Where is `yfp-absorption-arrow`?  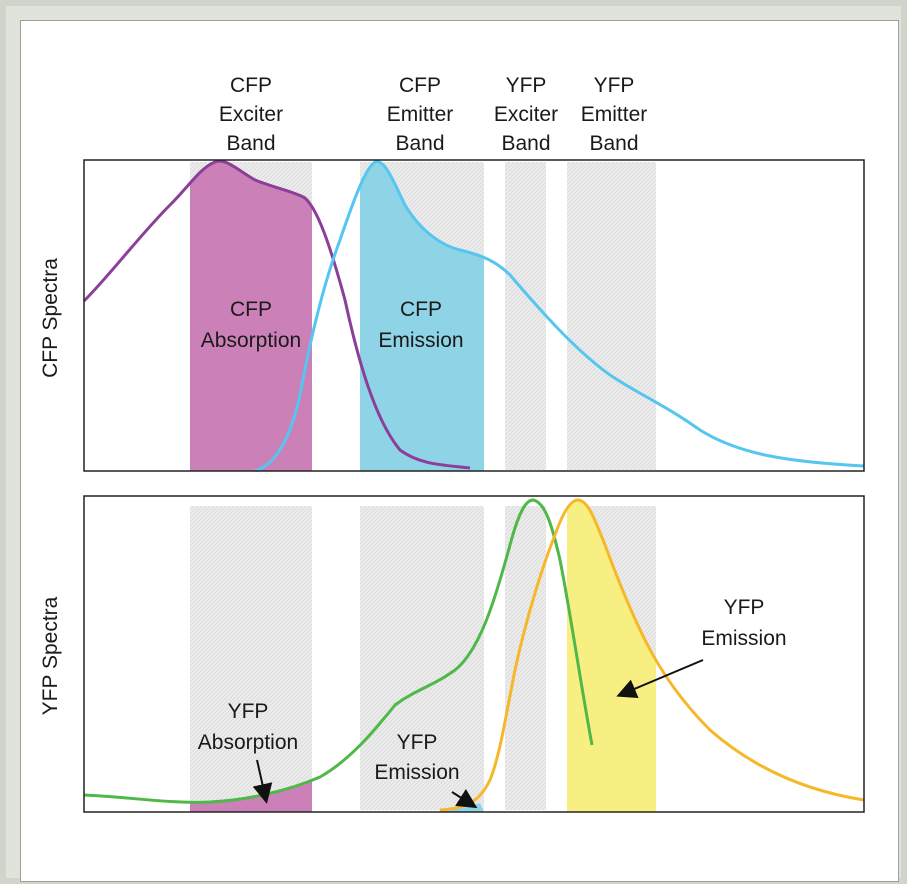
yfp-absorption-arrow is located at coordinates (262, 781).